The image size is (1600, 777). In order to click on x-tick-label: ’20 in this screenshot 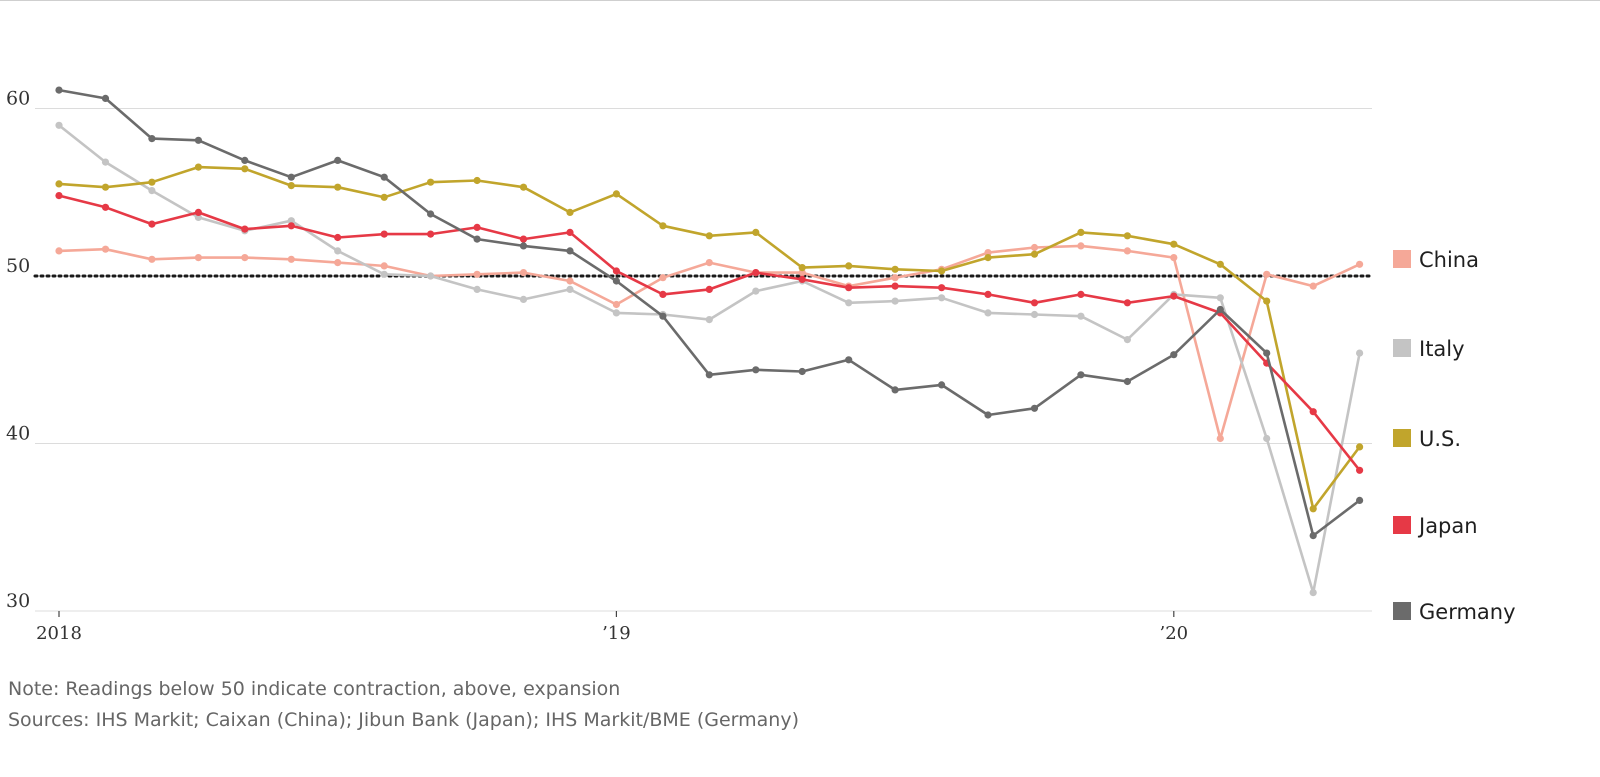, I will do `click(1173, 633)`.